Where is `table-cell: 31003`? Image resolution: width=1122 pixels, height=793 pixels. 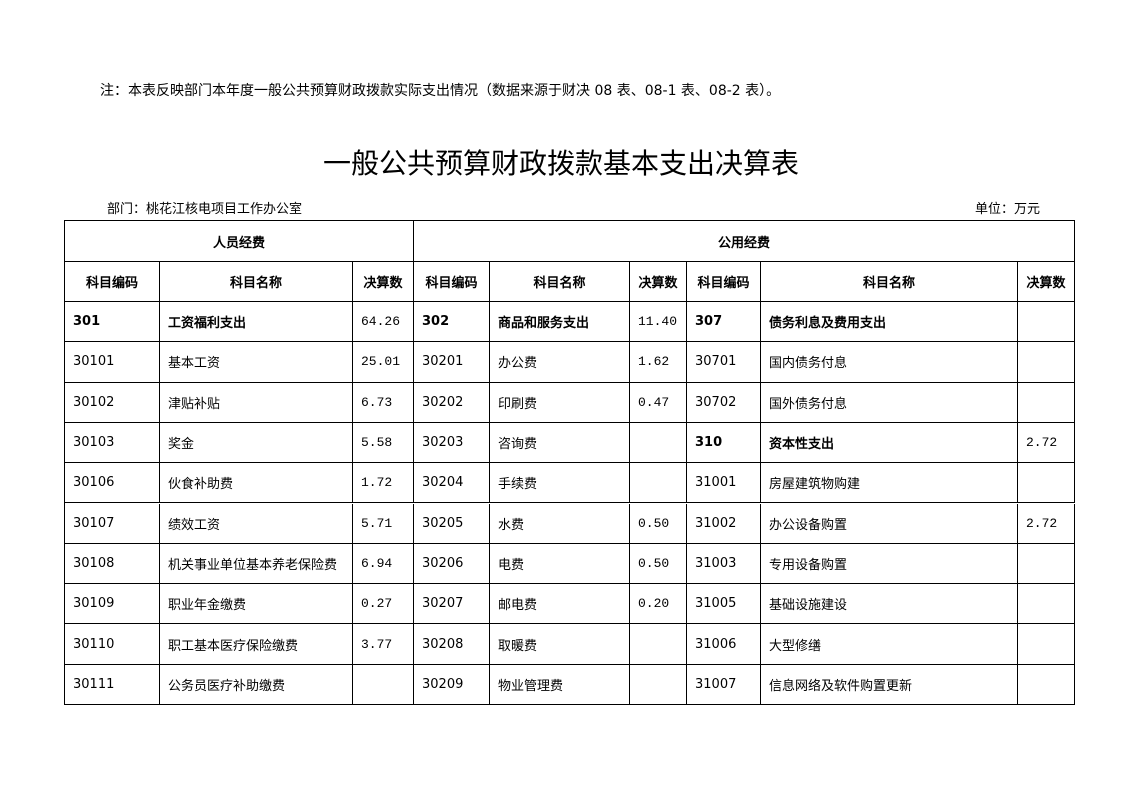
table-cell: 31003 is located at coordinates (724, 564).